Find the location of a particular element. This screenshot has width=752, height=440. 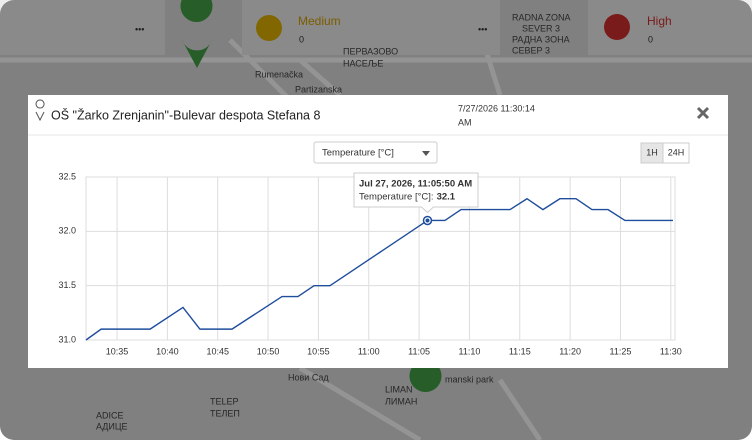

y-tick-label: 32.0 is located at coordinates (67, 231).